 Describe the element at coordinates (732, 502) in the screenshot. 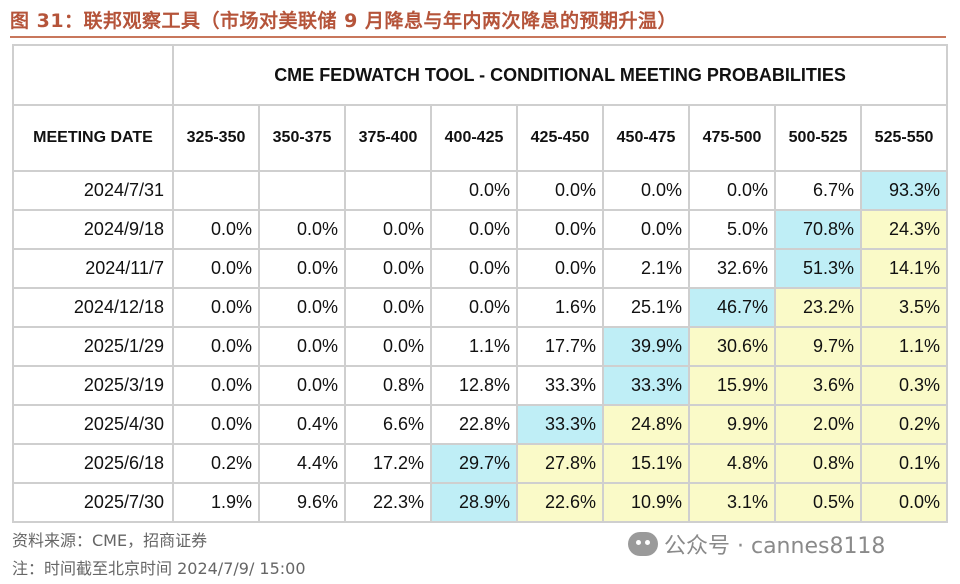

I see `probability-cell: 3.1%` at that location.